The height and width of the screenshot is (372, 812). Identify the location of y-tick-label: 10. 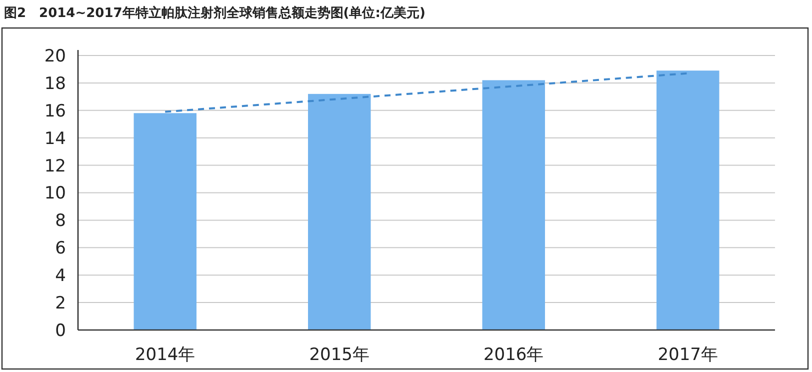
(55, 194).